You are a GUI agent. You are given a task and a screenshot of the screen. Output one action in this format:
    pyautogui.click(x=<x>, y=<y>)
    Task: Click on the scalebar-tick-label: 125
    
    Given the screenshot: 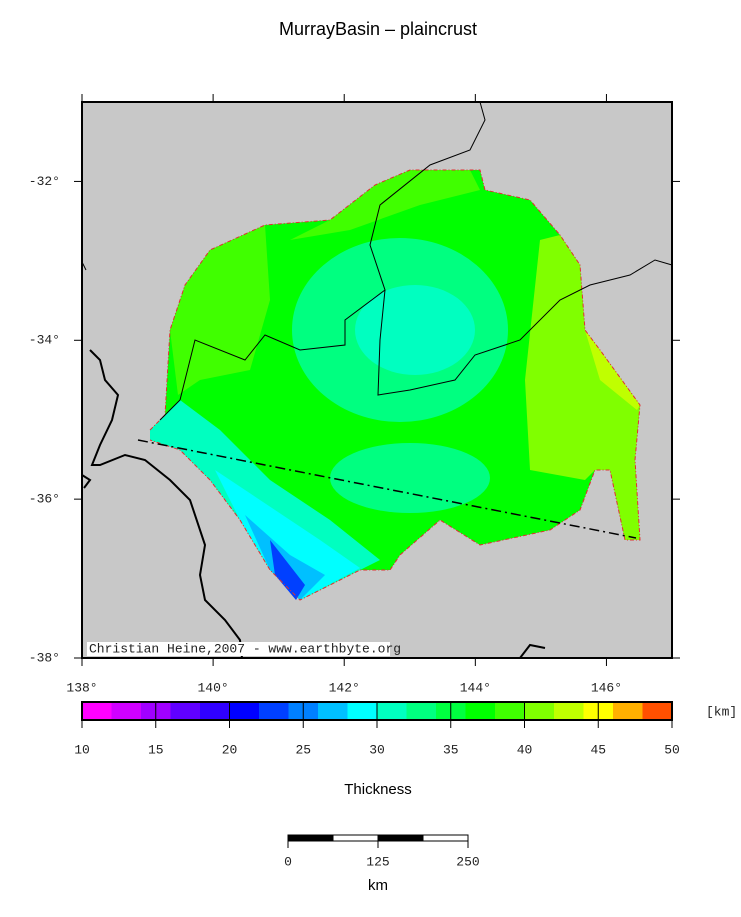 What is the action you would take?
    pyautogui.click(x=377, y=861)
    